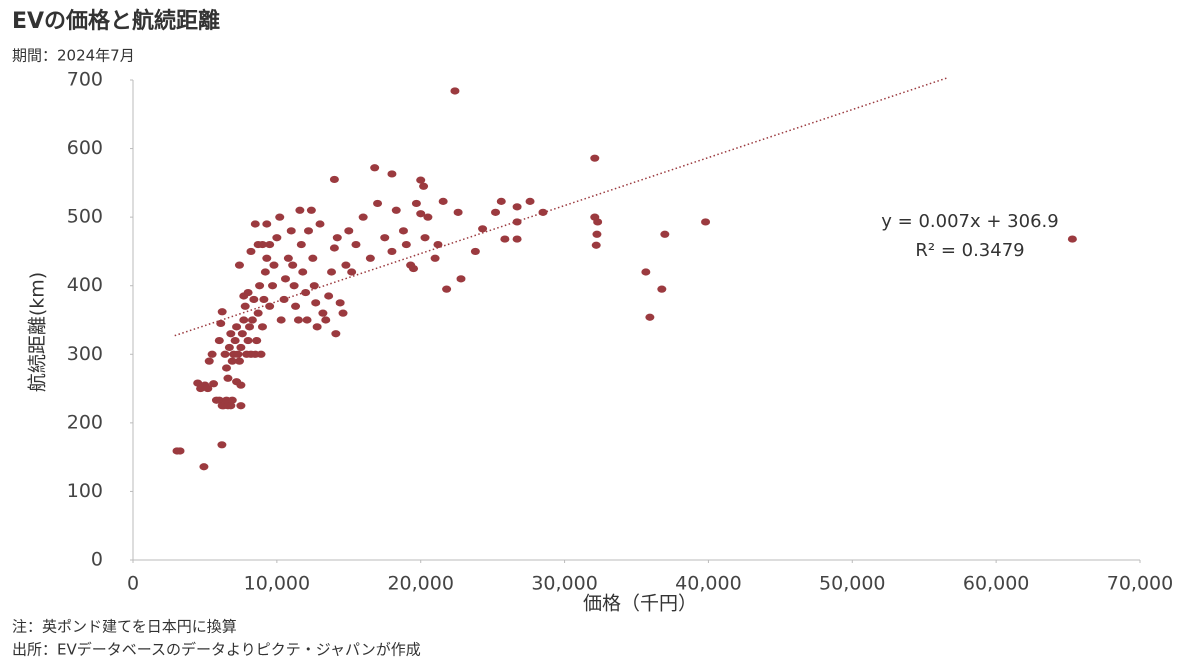 The height and width of the screenshot is (661, 1182). I want to click on note: 出所：EVデータベースのデータよりピクテ・ジャパンが作成, so click(216, 650).